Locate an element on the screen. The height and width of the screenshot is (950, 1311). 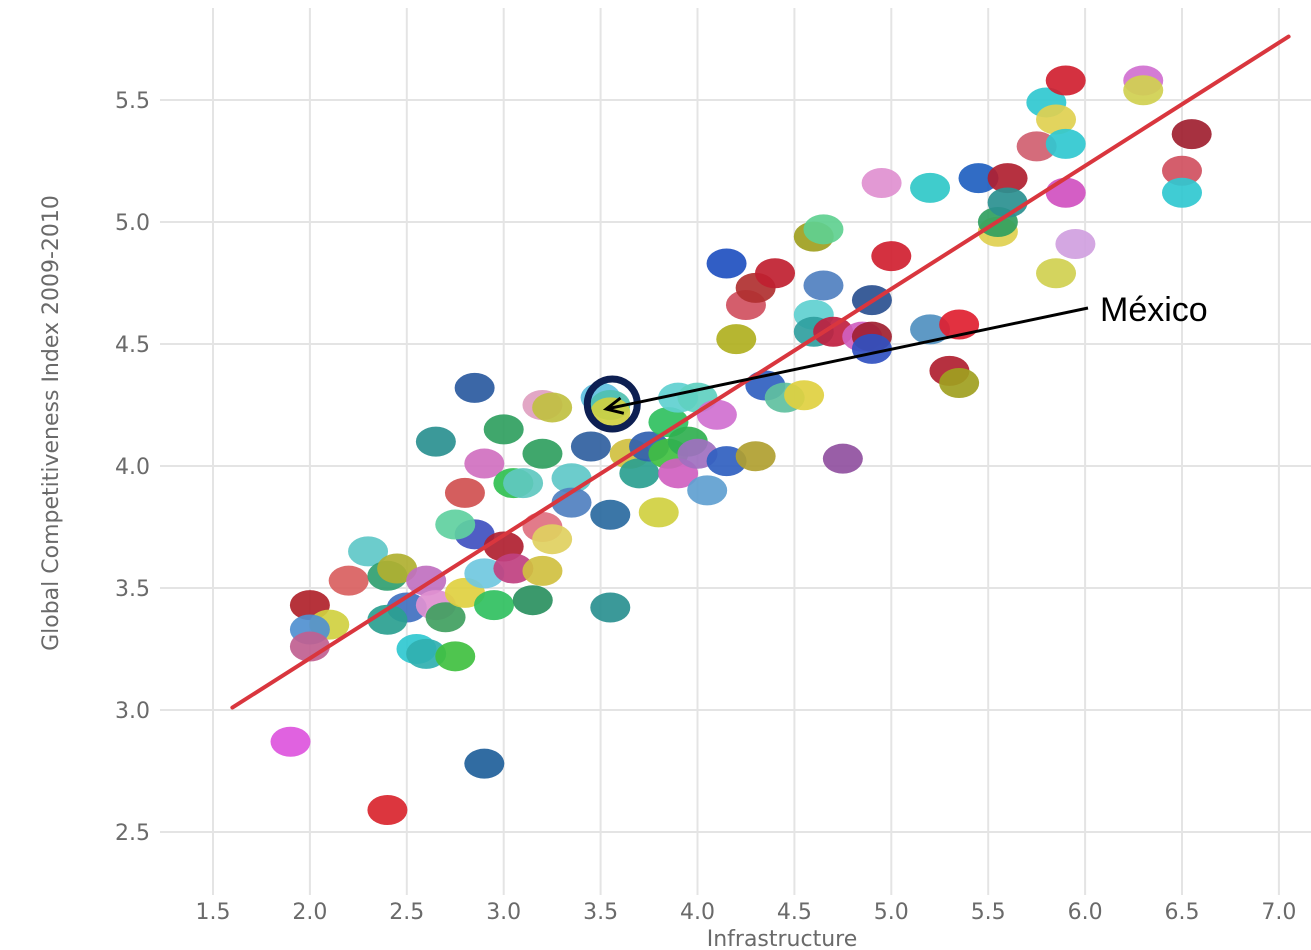
x-tick-label: 5.0 is located at coordinates (891, 912).